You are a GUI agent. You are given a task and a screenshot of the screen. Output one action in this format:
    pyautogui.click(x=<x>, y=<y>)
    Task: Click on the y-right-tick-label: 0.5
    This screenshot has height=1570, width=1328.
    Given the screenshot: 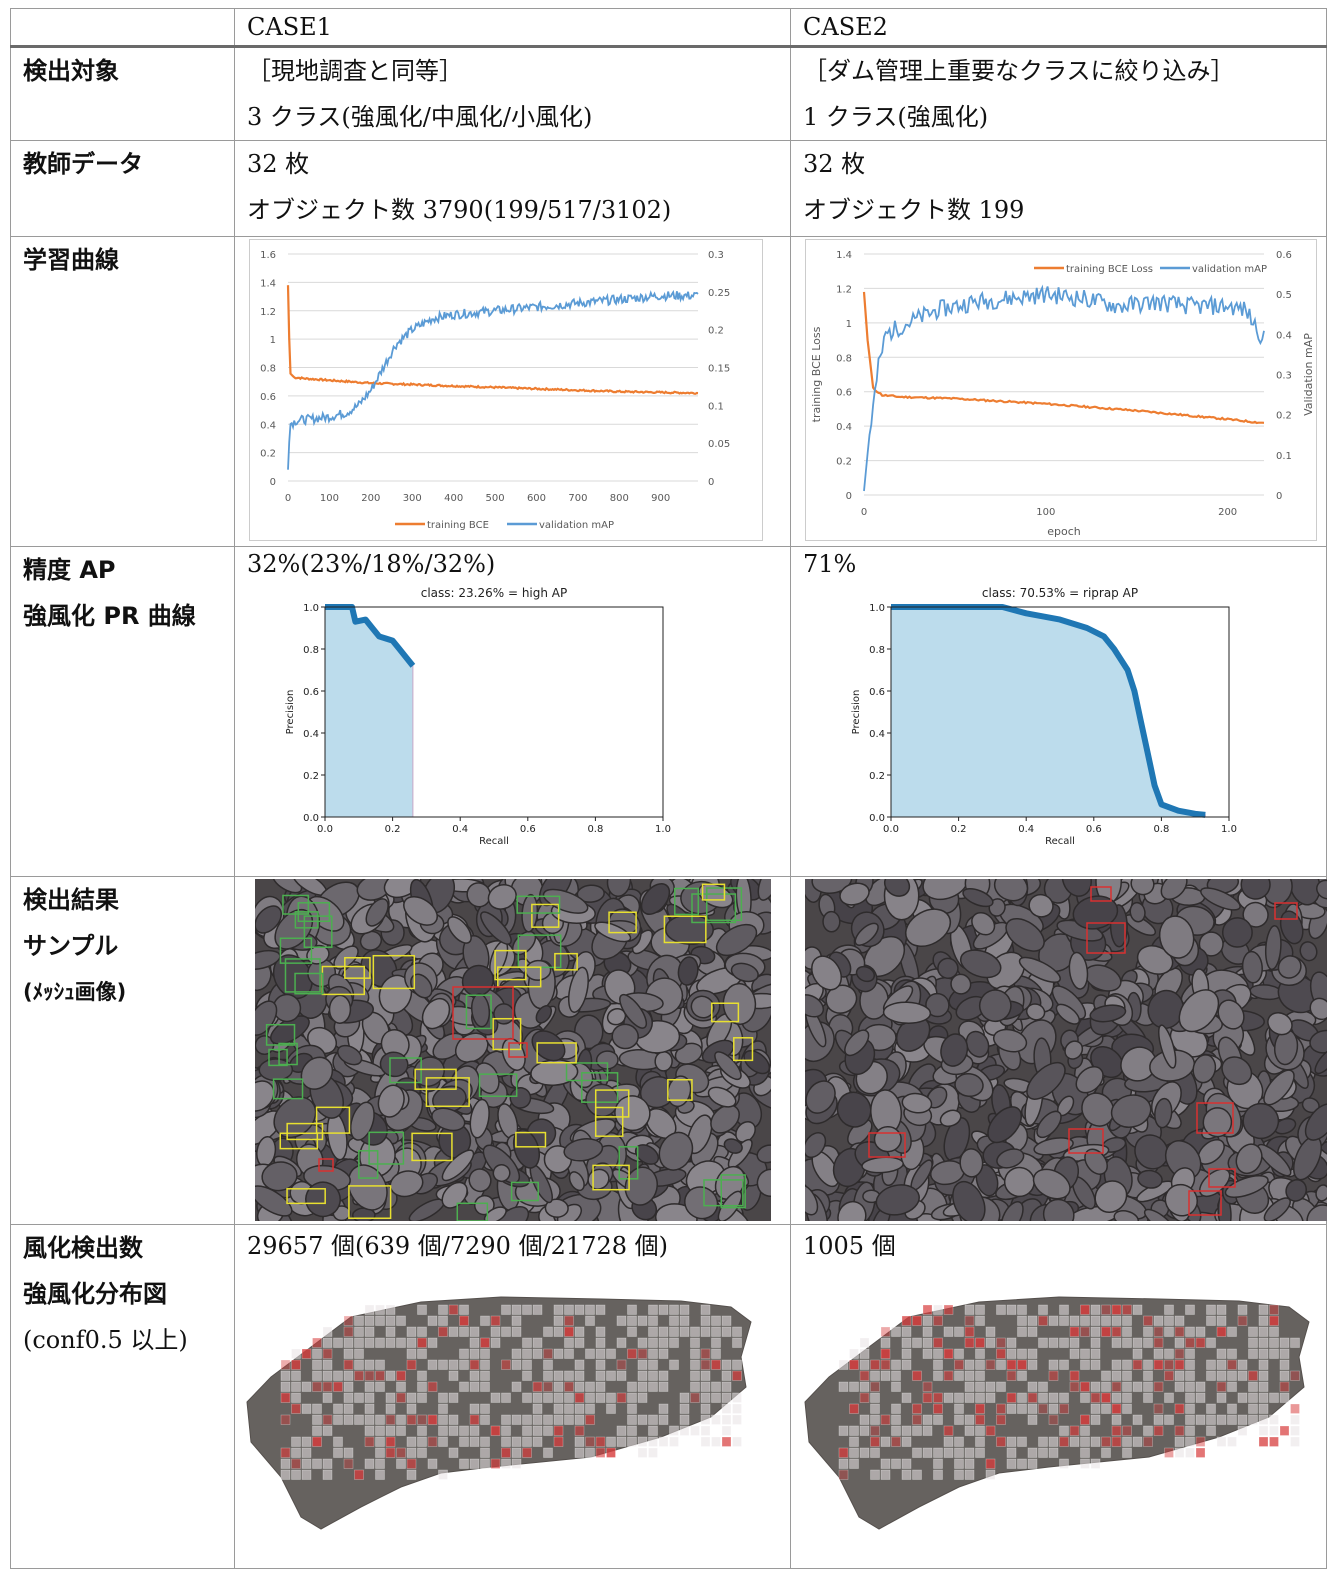 What is the action you would take?
    pyautogui.click(x=1284, y=295)
    